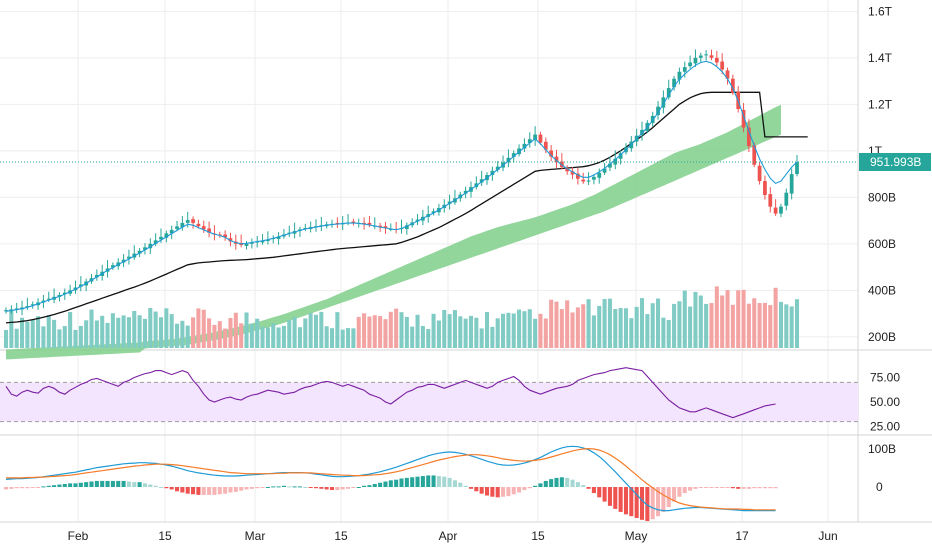 Image resolution: width=932 pixels, height=555 pixels. What do you see at coordinates (255, 536) in the screenshot?
I see `x-tick-label: Mar` at bounding box center [255, 536].